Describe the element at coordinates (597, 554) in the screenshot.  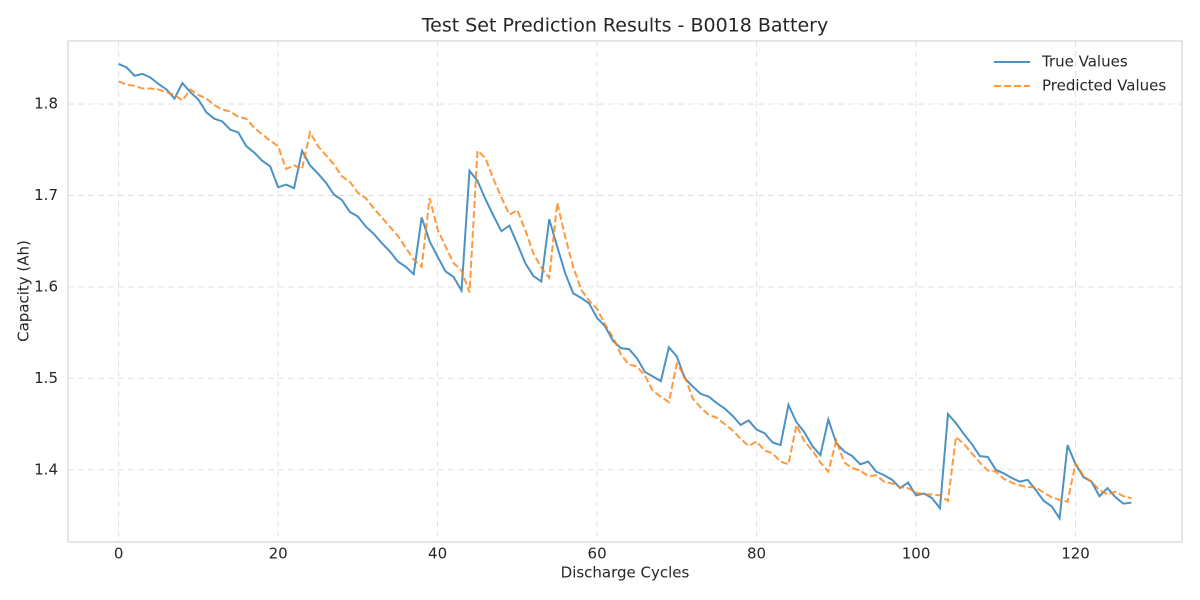
I see `x-tick-label: 60` at that location.